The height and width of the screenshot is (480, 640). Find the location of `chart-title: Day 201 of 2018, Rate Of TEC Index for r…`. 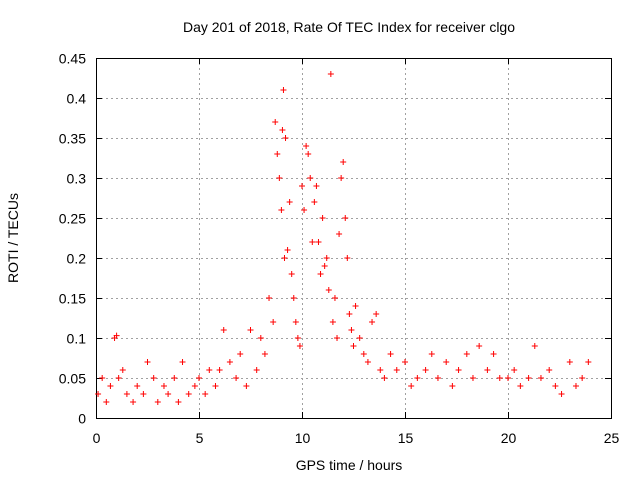

chart-title: Day 201 of 2018, Rate Of TEC Index for r… is located at coordinates (349, 27).